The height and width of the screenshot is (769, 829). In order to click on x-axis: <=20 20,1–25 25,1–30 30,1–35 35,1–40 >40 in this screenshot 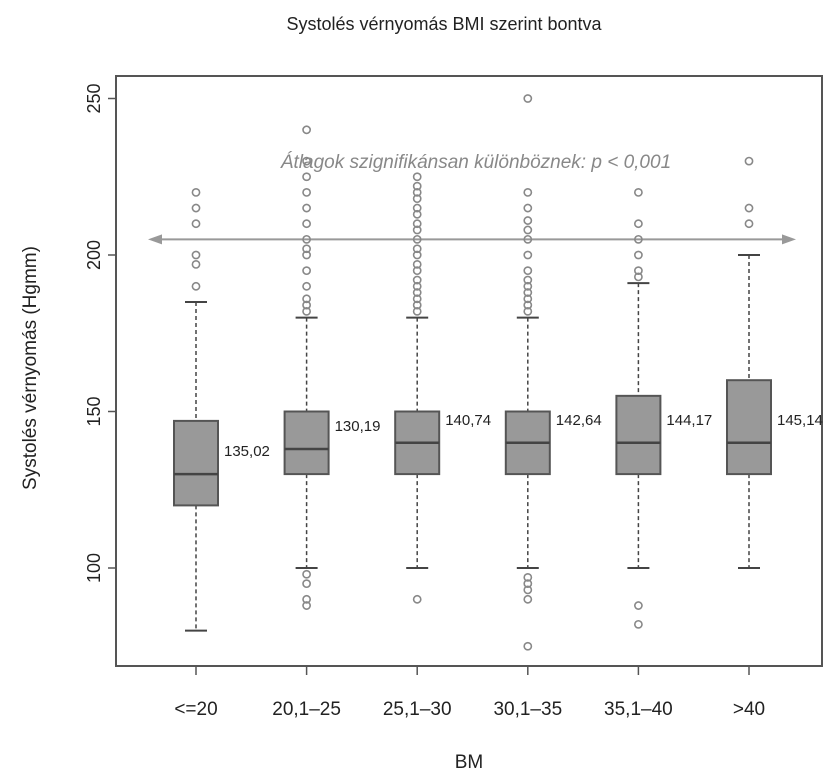, I will do `click(469, 693)`.